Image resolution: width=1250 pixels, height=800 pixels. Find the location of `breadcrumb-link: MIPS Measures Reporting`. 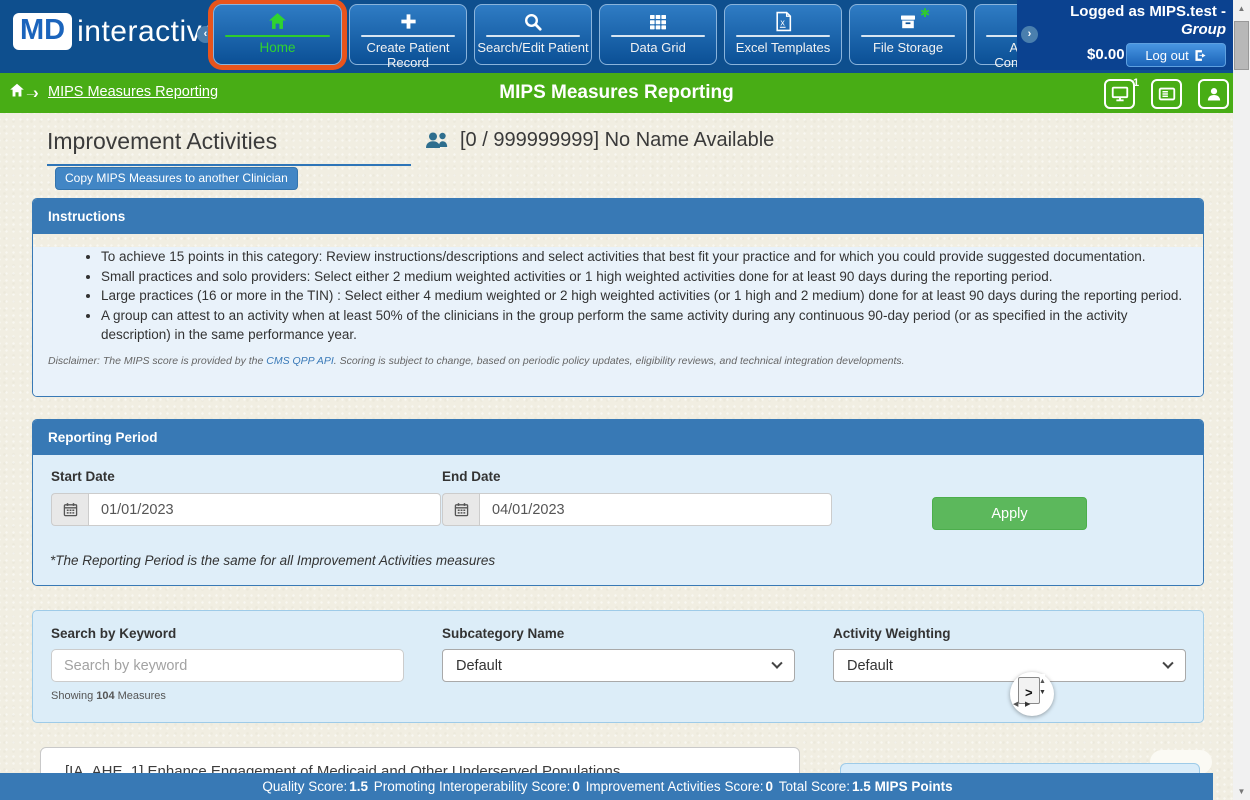

breadcrumb-link: MIPS Measures Reporting is located at coordinates (133, 92).